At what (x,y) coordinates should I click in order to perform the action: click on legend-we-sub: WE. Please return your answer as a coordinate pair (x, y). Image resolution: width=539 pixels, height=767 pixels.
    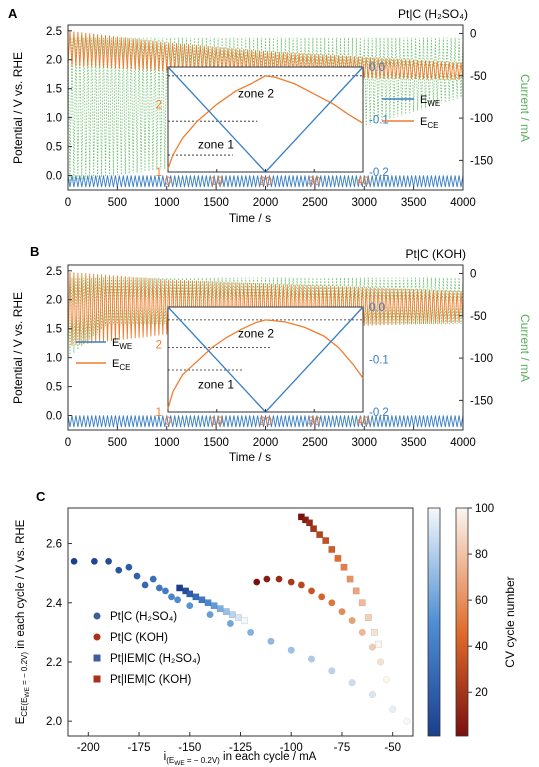
    Looking at the image, I should click on (433, 103).